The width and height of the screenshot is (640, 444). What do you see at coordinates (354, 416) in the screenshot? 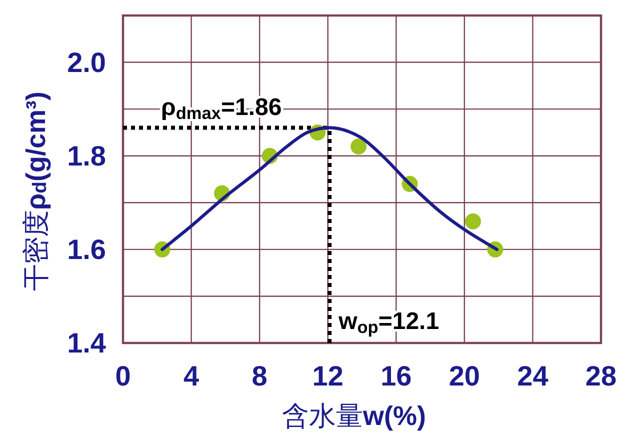
I see `x-axis-title: 含水量w(%)` at bounding box center [354, 416].